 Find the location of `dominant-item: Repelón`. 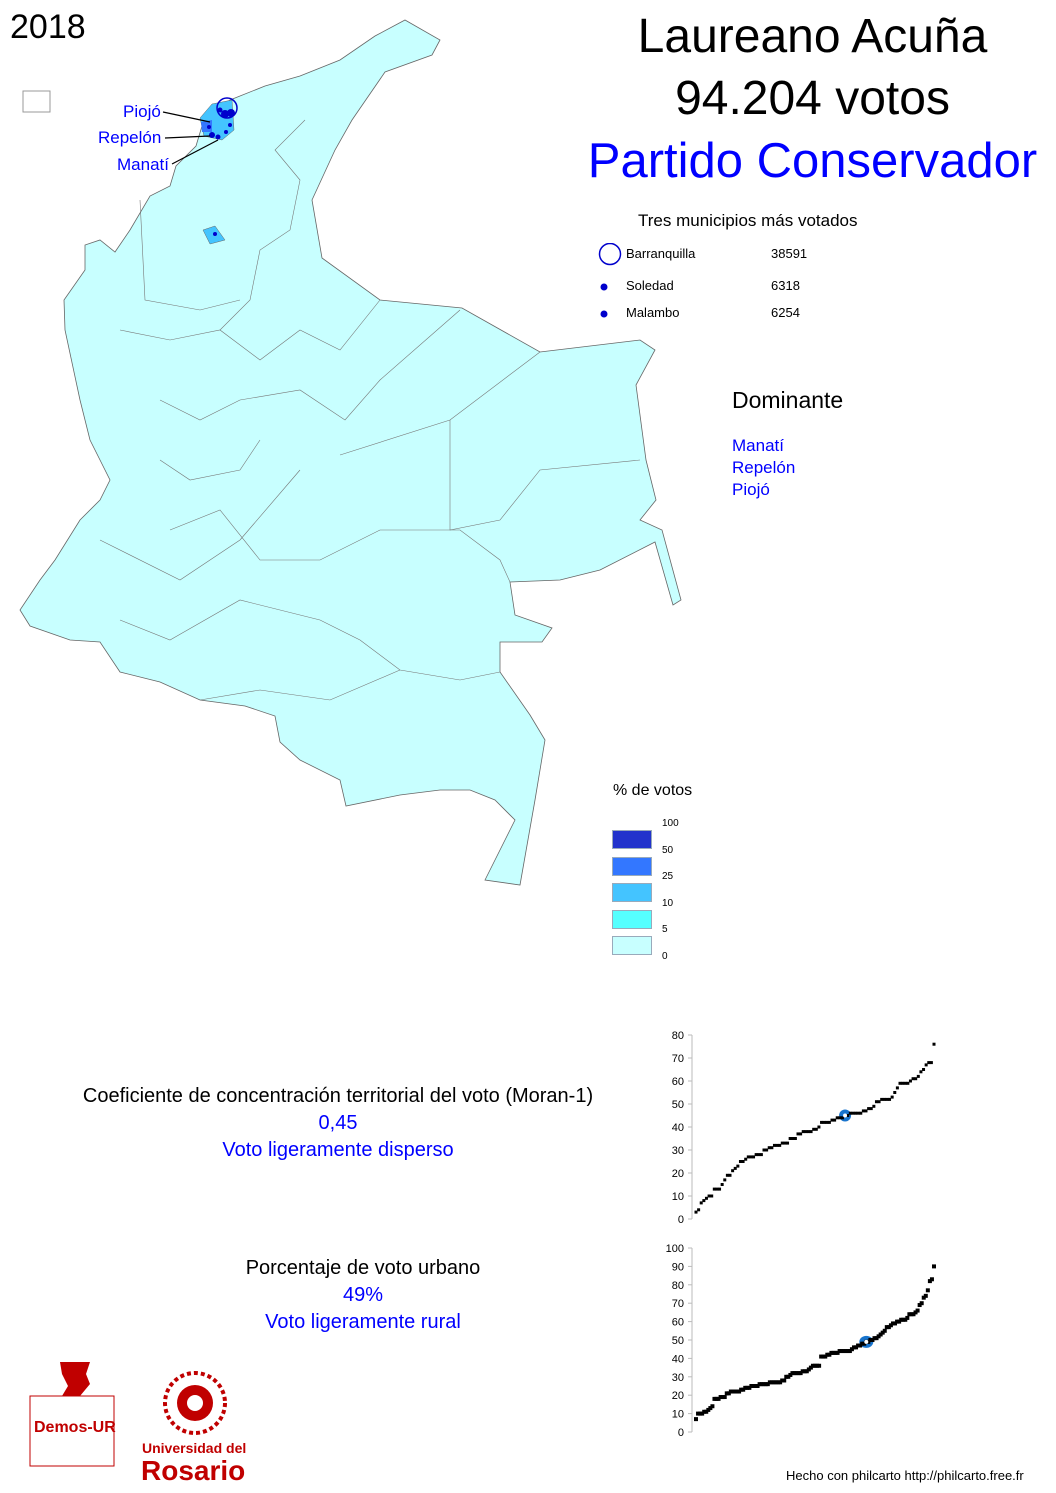

dominant-item: Repelón is located at coordinates (764, 467).